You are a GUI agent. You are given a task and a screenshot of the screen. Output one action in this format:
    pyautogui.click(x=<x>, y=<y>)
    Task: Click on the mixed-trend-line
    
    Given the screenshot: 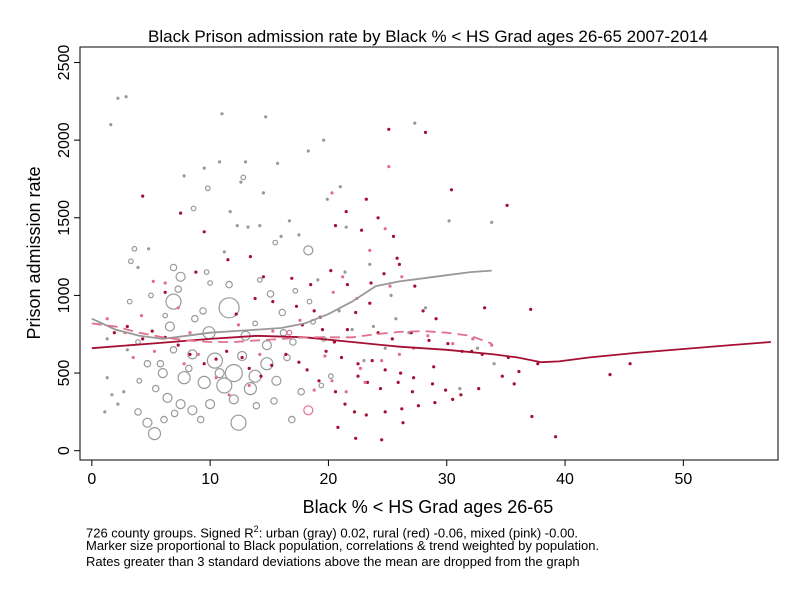 What is the action you would take?
    pyautogui.click(x=292, y=333)
    